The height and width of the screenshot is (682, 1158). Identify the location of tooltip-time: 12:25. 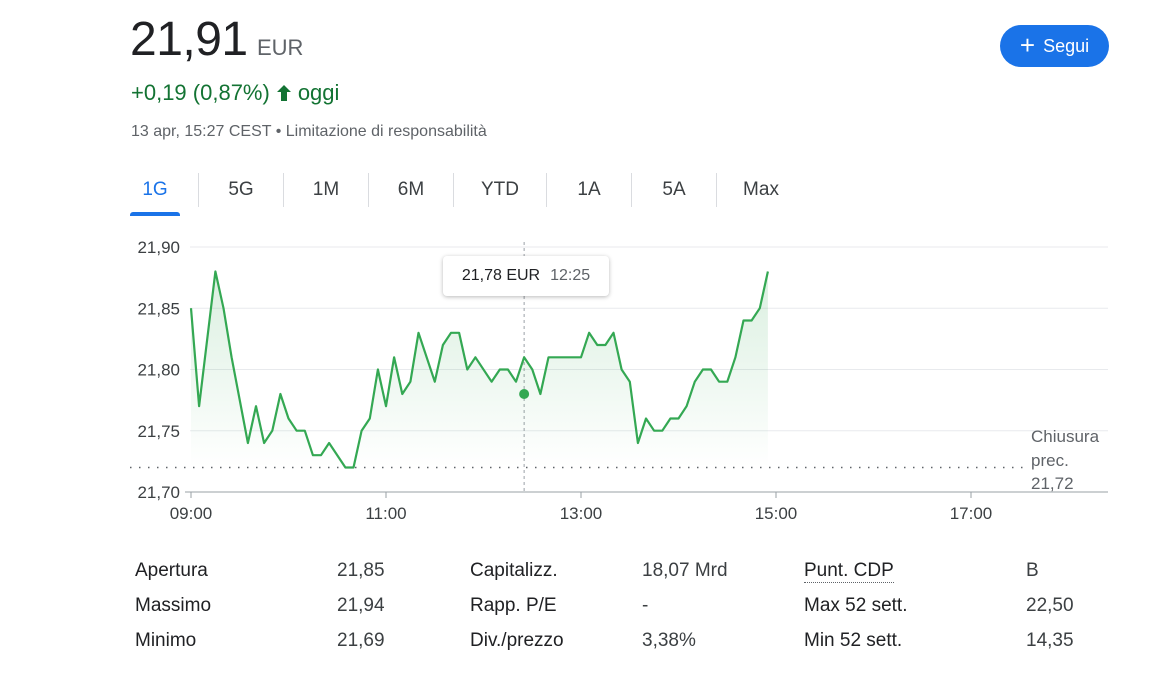
(570, 275).